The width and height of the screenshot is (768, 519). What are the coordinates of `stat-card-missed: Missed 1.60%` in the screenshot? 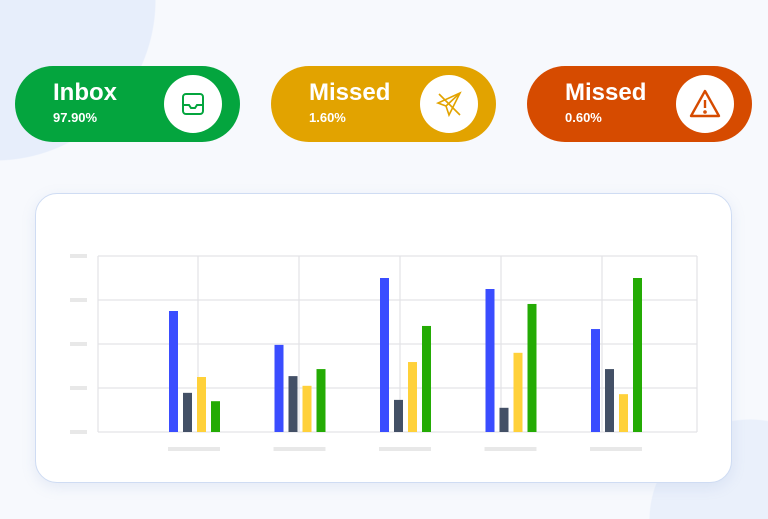 It's located at (383, 104).